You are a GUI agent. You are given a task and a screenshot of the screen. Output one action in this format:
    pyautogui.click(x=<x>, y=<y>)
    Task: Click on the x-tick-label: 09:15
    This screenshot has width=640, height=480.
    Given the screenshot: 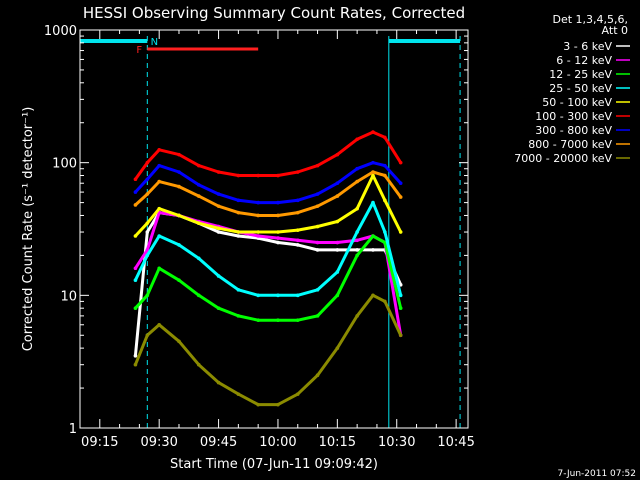 What is the action you would take?
    pyautogui.click(x=99, y=442)
    